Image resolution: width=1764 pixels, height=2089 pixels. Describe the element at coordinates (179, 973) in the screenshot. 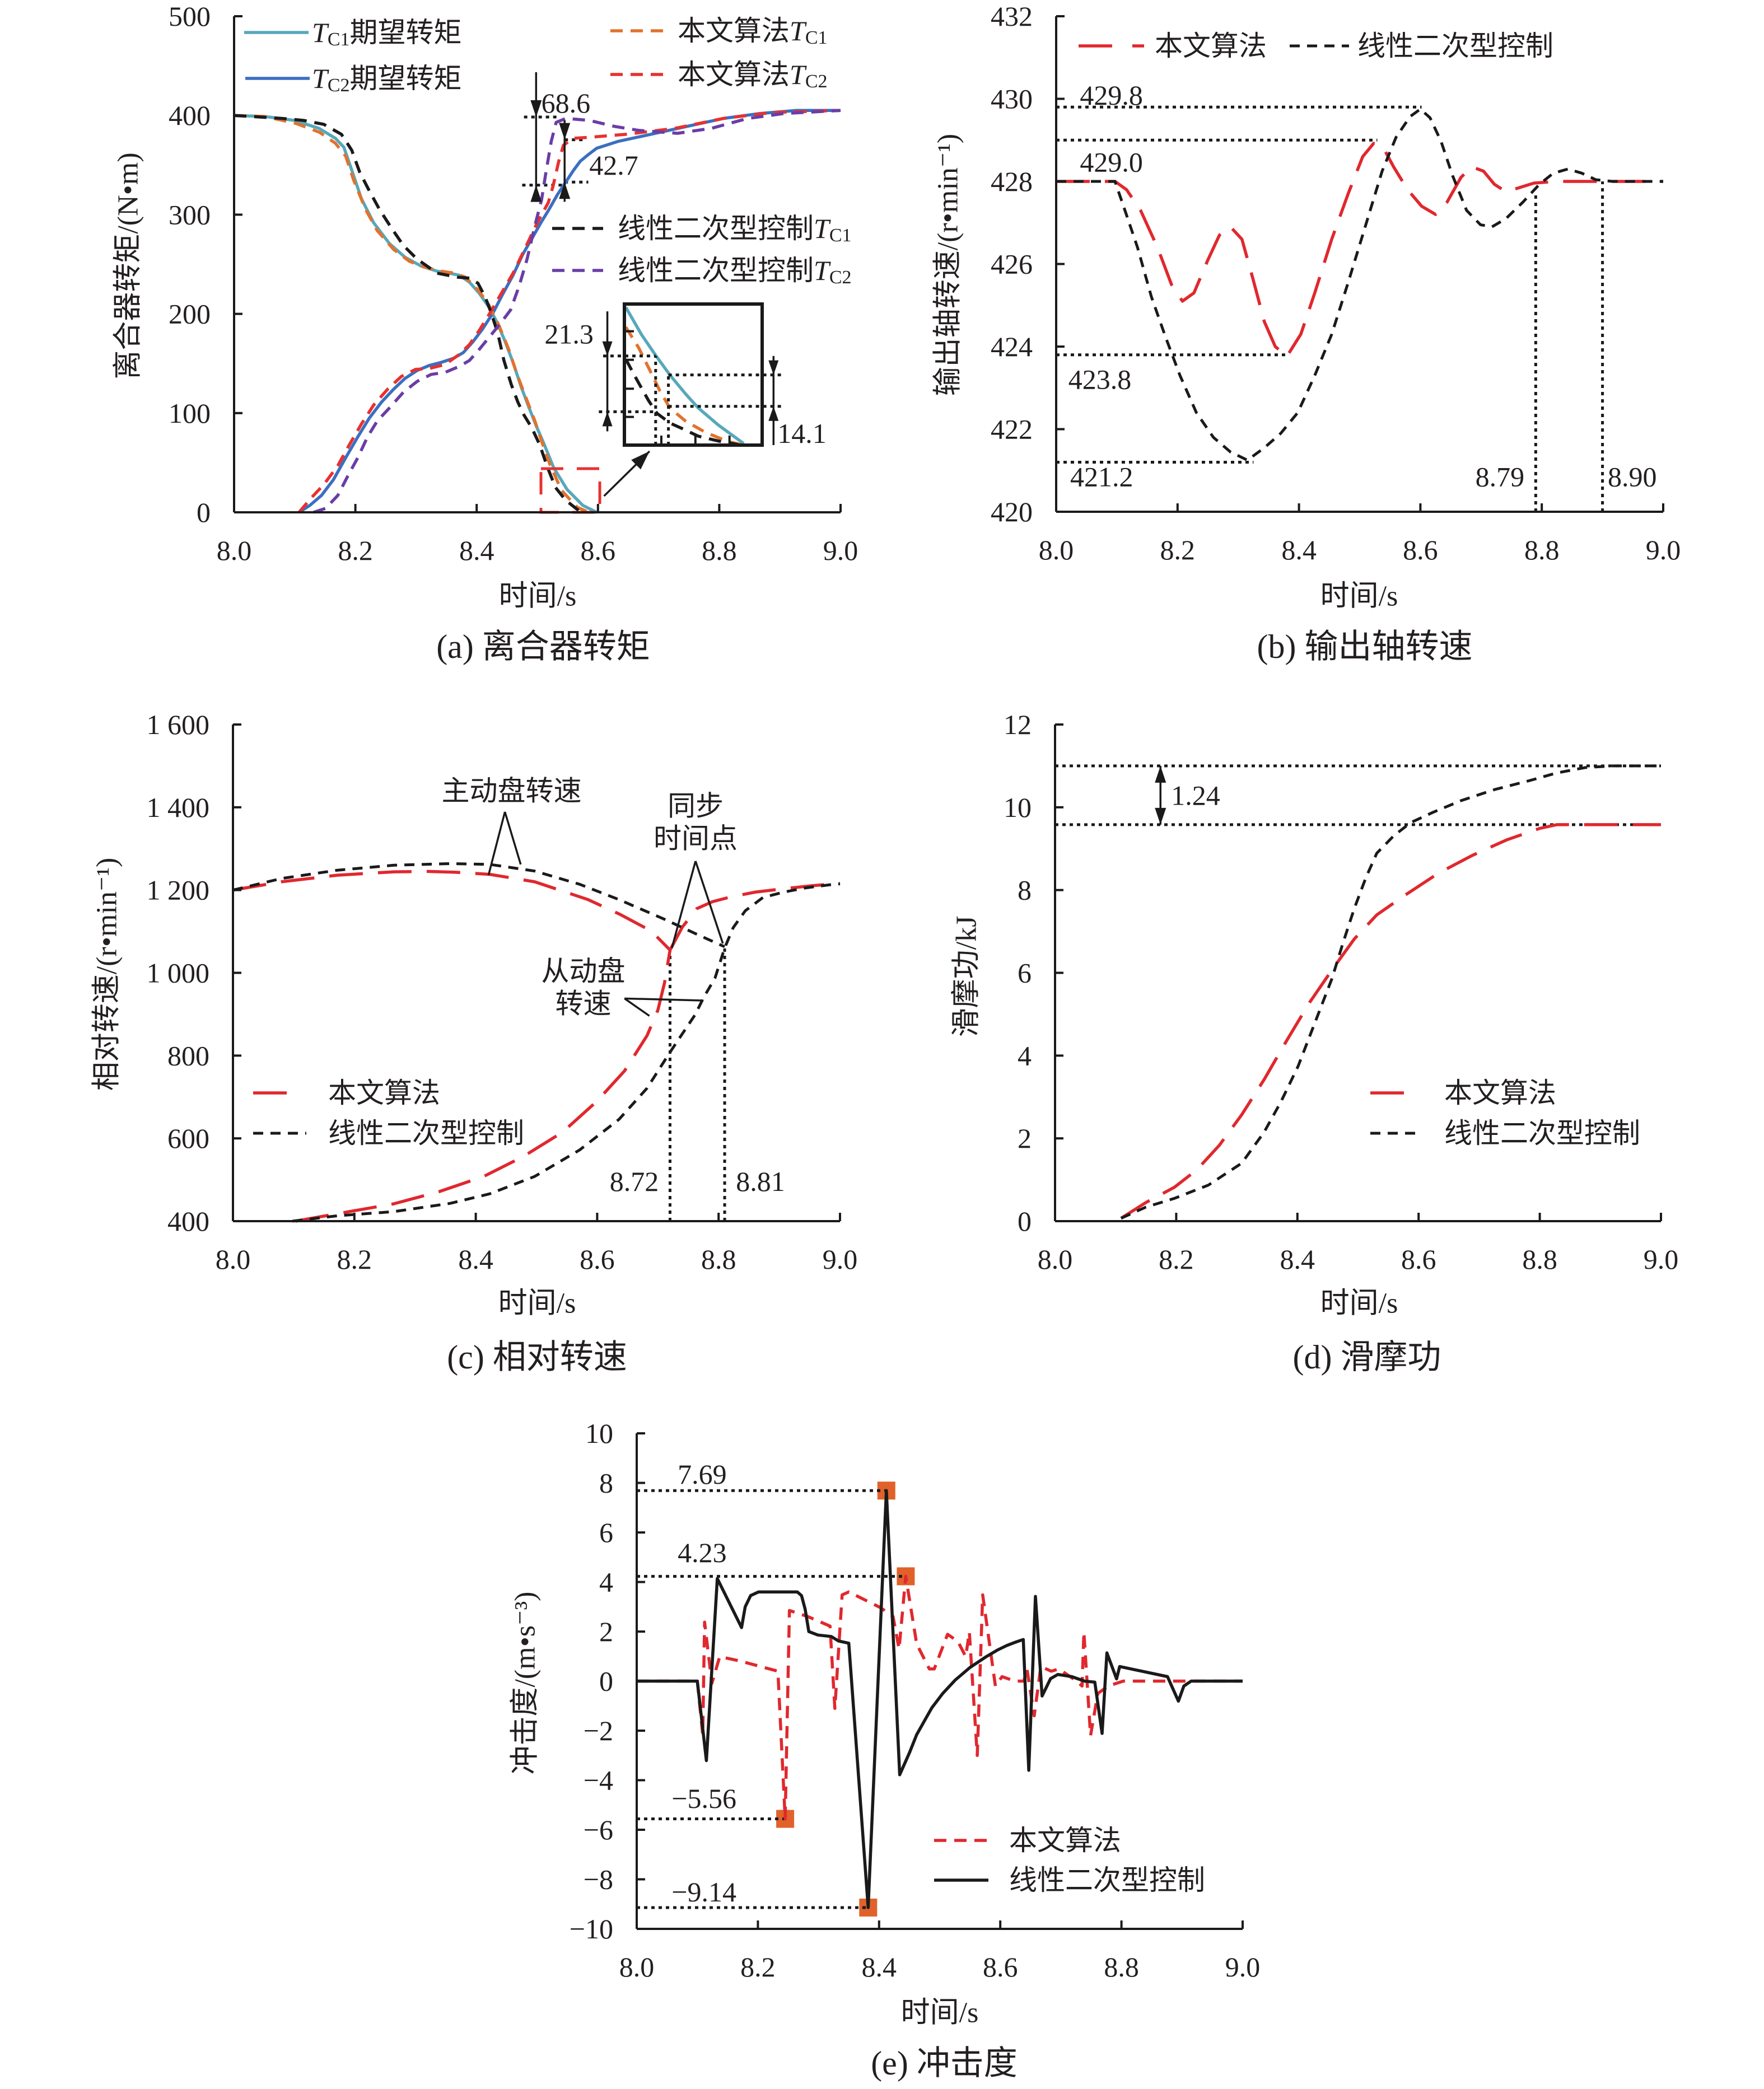

I see `y-tick-label: 1 000` at that location.